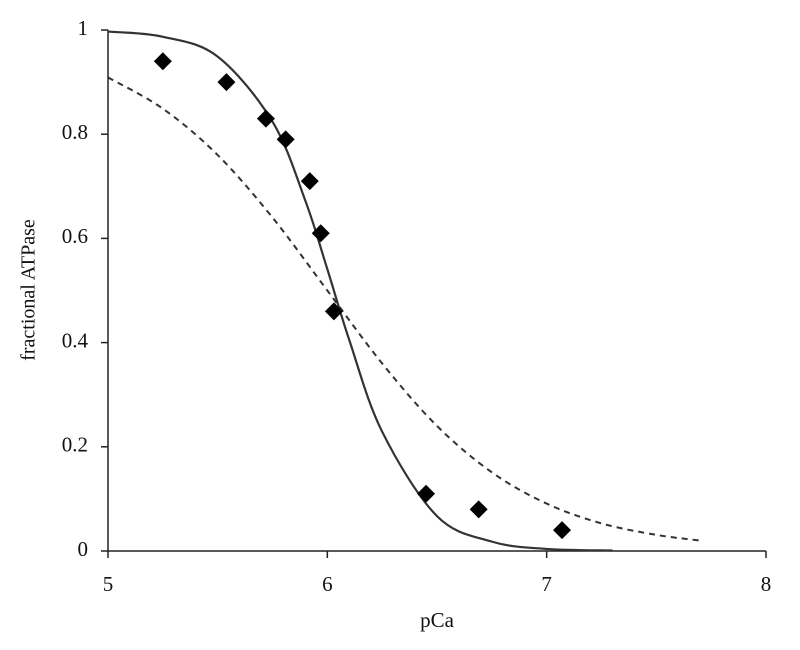  I want to click on x-tick-label: 7, so click(546, 584).